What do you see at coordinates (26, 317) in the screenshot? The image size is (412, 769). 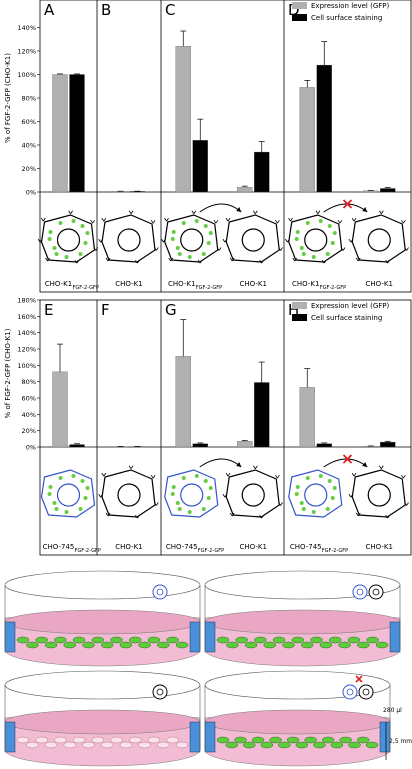 I see `y-tick-label: 160%` at bounding box center [26, 317].